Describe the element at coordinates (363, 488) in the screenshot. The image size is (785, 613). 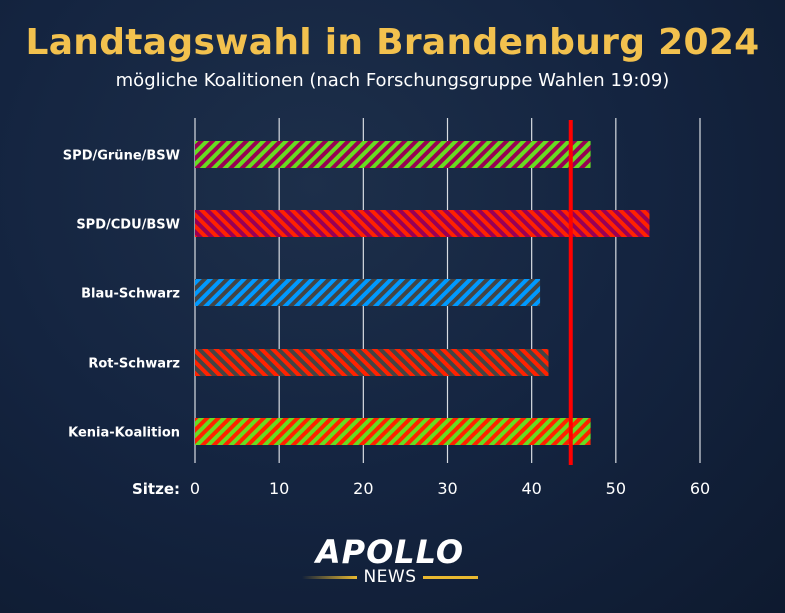
I see `x-tick-label: 20` at that location.